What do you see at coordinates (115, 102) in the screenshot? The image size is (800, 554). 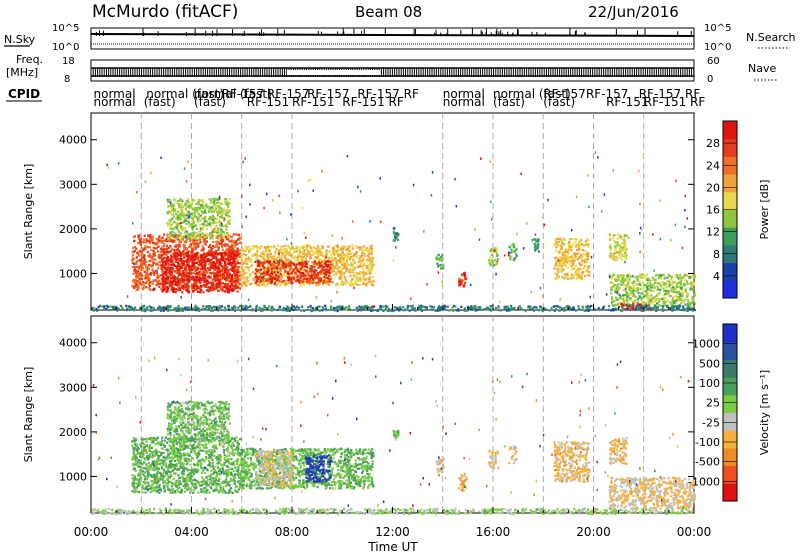 I see `cpid-label-item: normal` at bounding box center [115, 102].